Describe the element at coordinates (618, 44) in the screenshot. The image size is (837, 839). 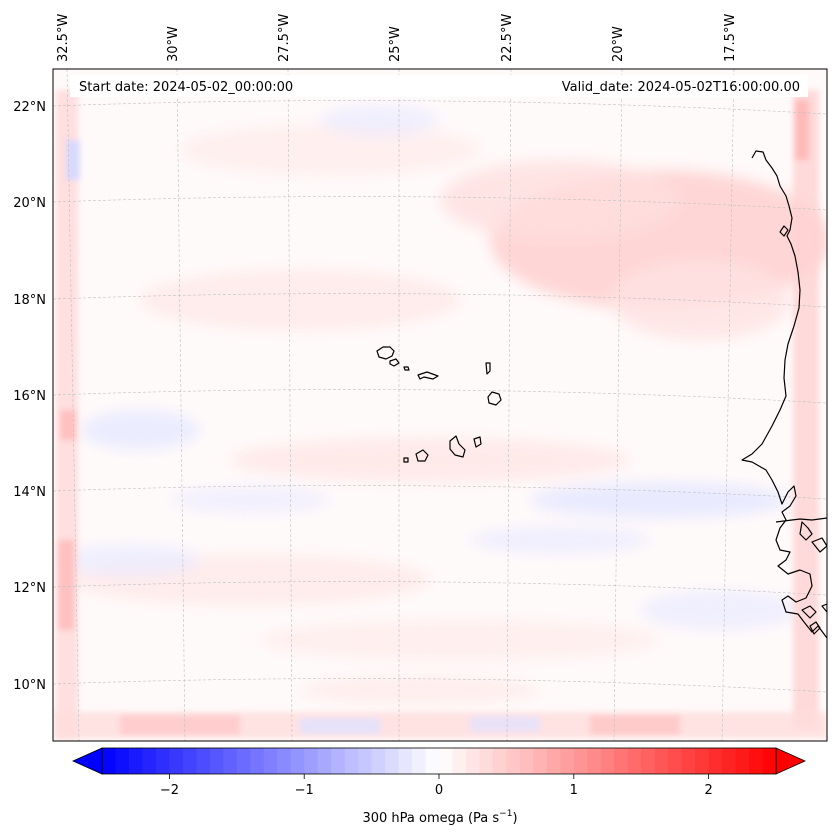
I see `lon-label: 20°W` at that location.